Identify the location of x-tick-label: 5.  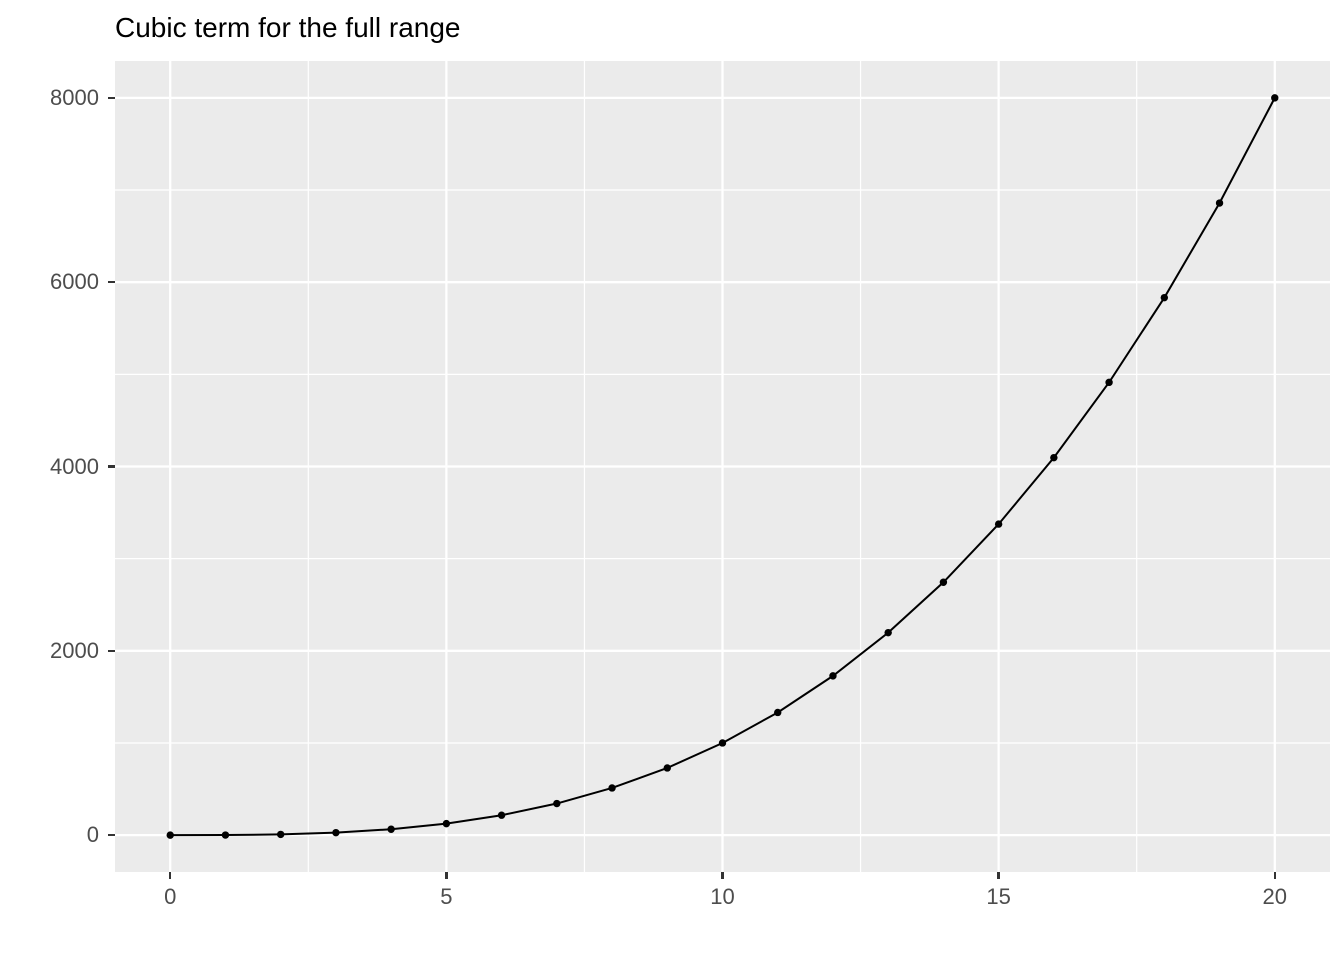
(446, 896).